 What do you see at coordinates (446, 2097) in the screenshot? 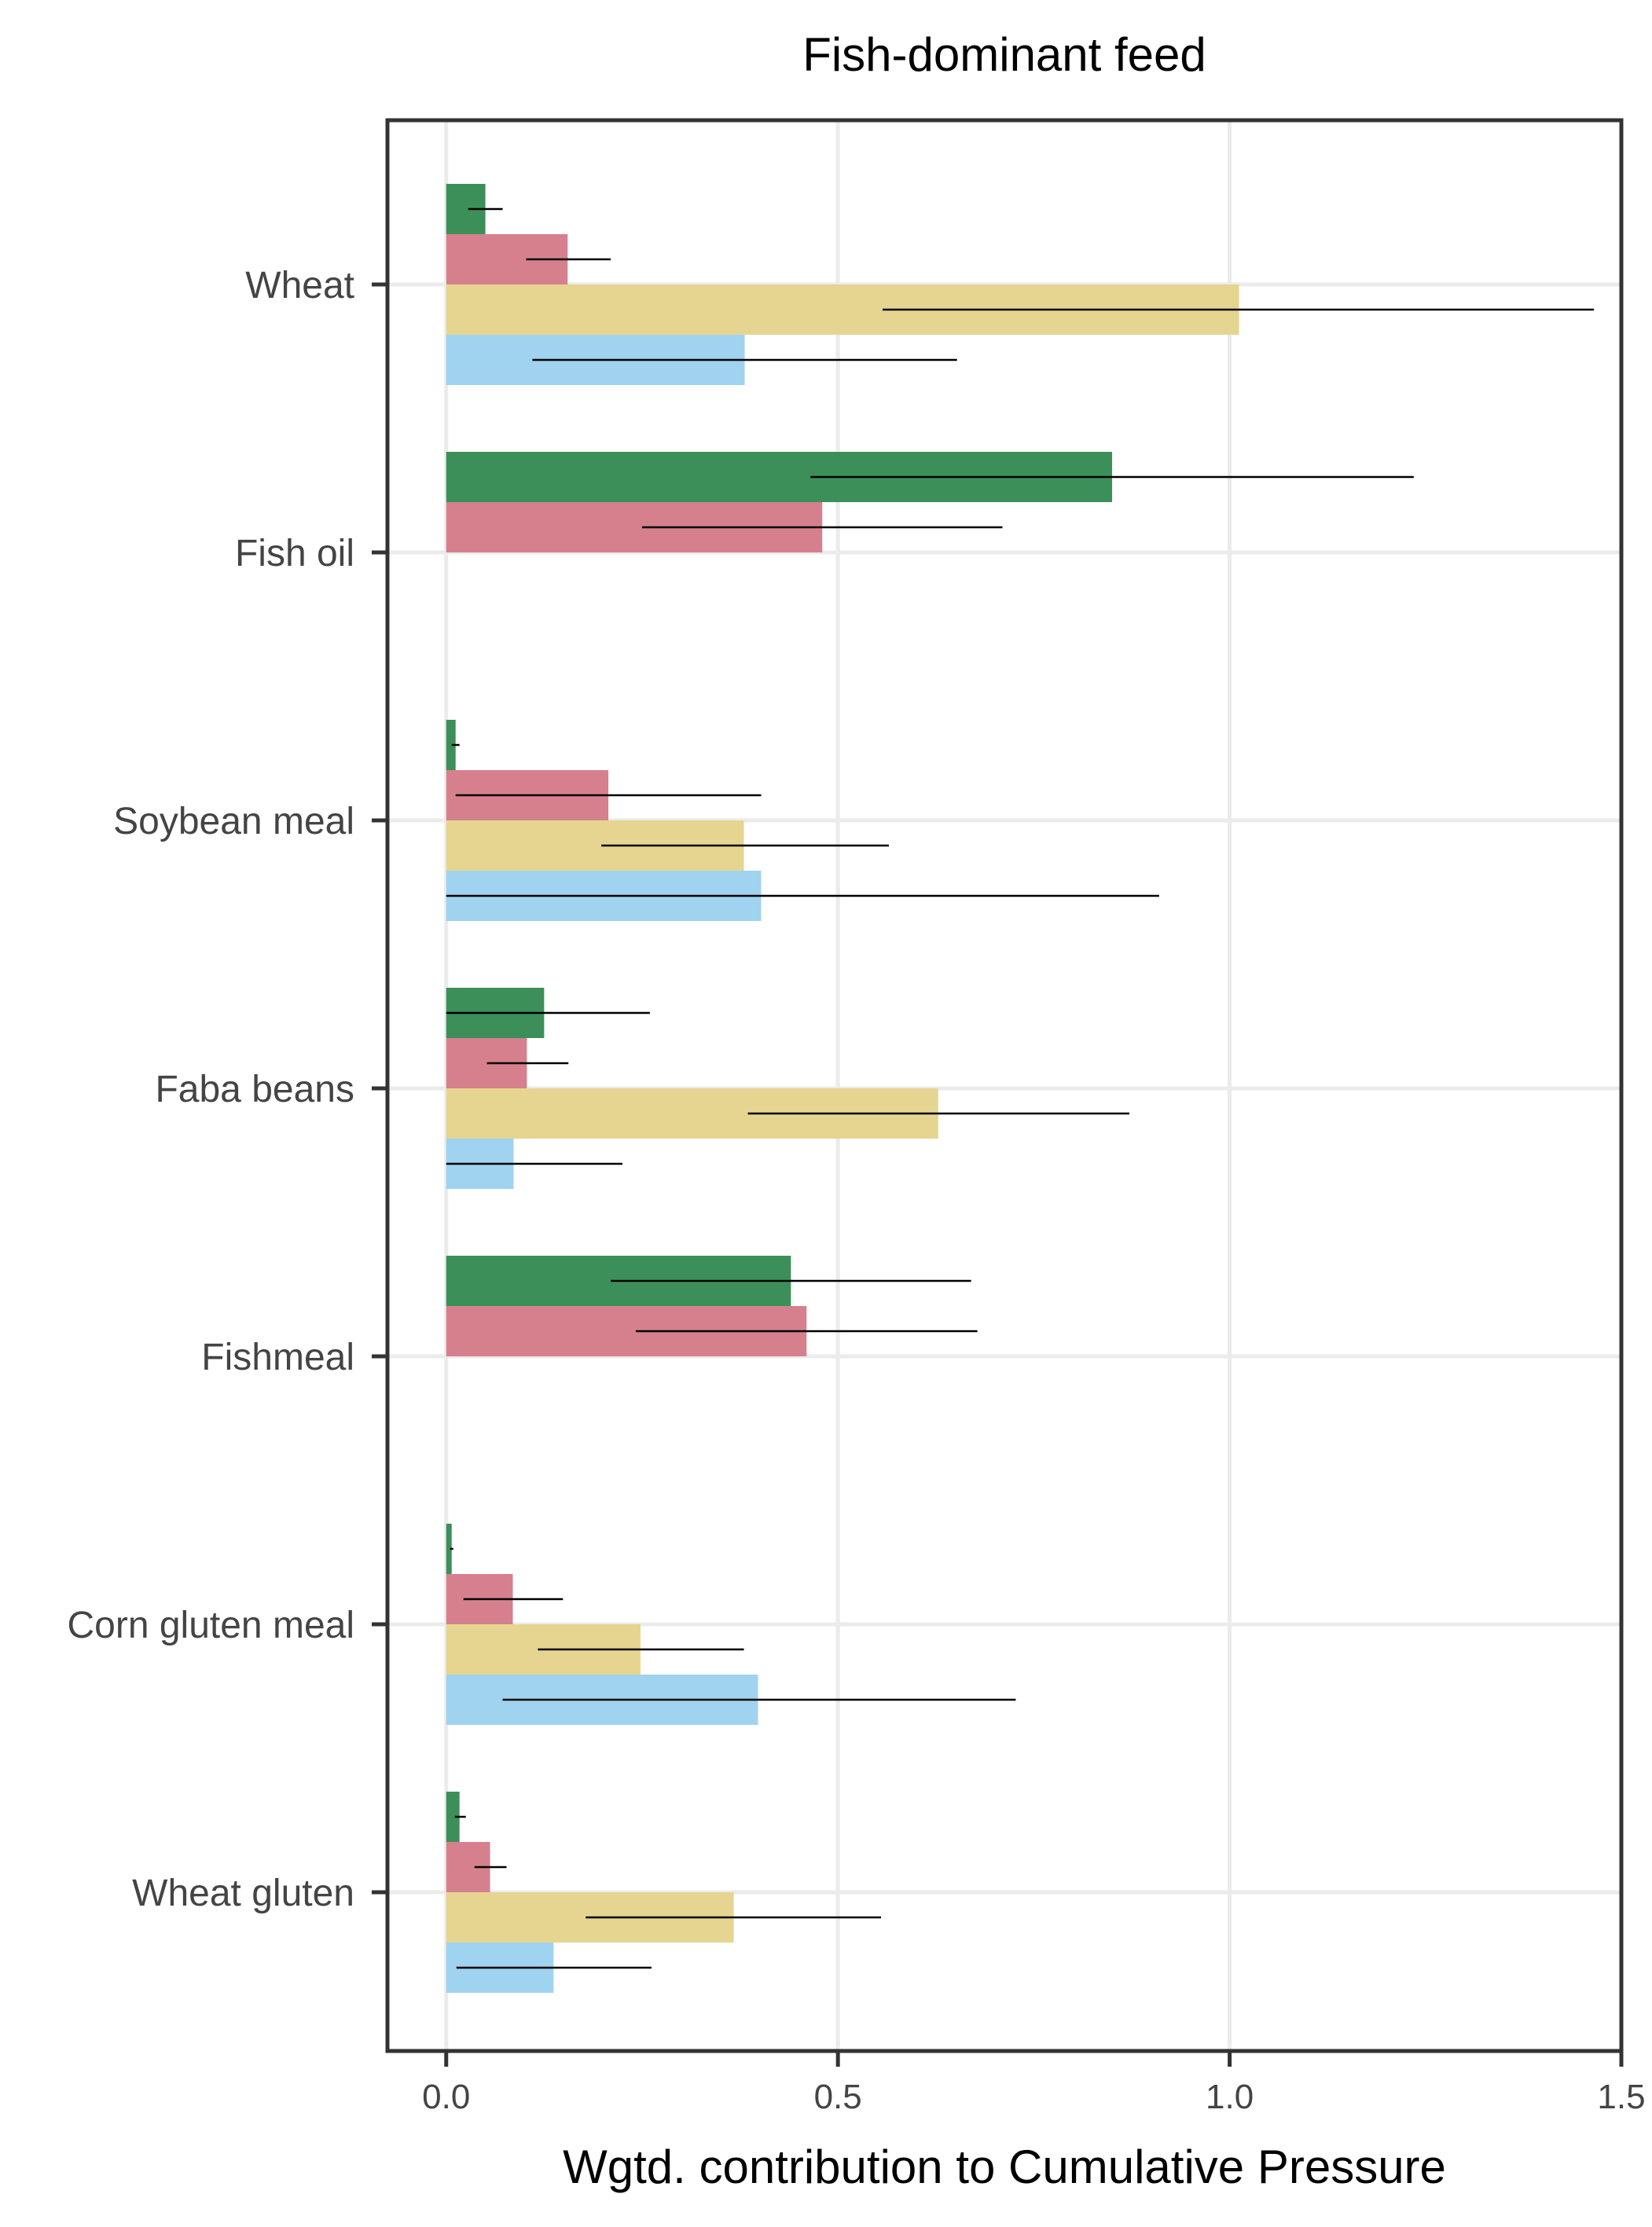
I see `x-tick-label: 0.0` at bounding box center [446, 2097].